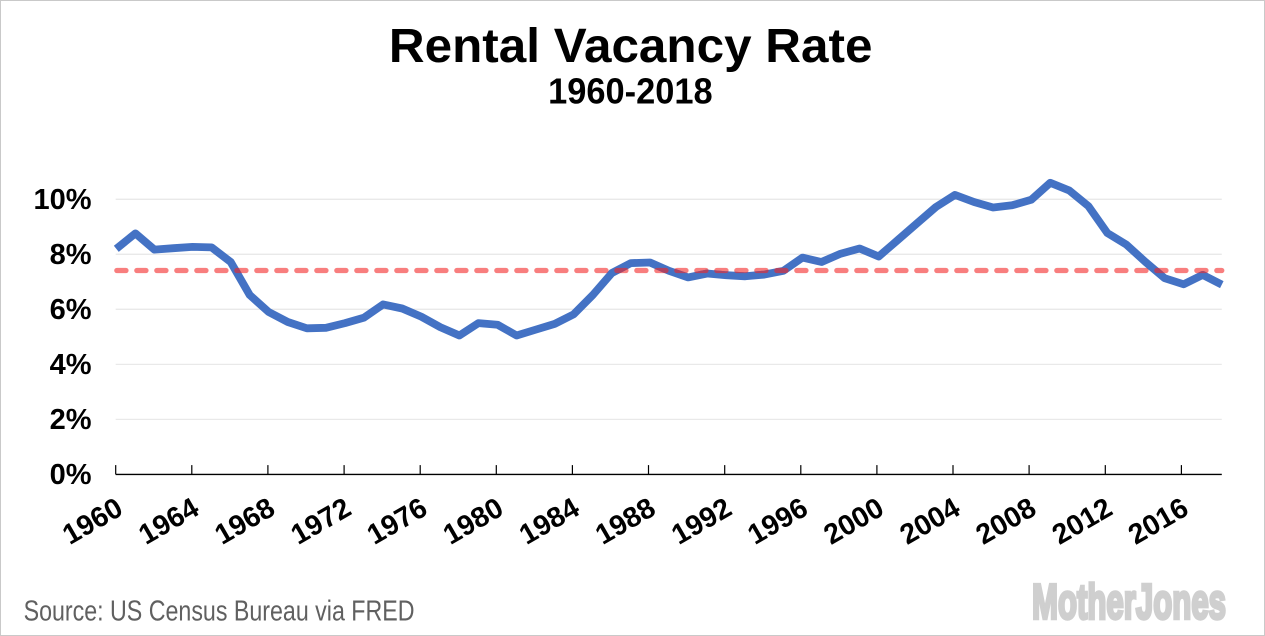 This screenshot has width=1265, height=636. Describe the element at coordinates (71, 255) in the screenshot. I see `svg-text: 8%` at that location.